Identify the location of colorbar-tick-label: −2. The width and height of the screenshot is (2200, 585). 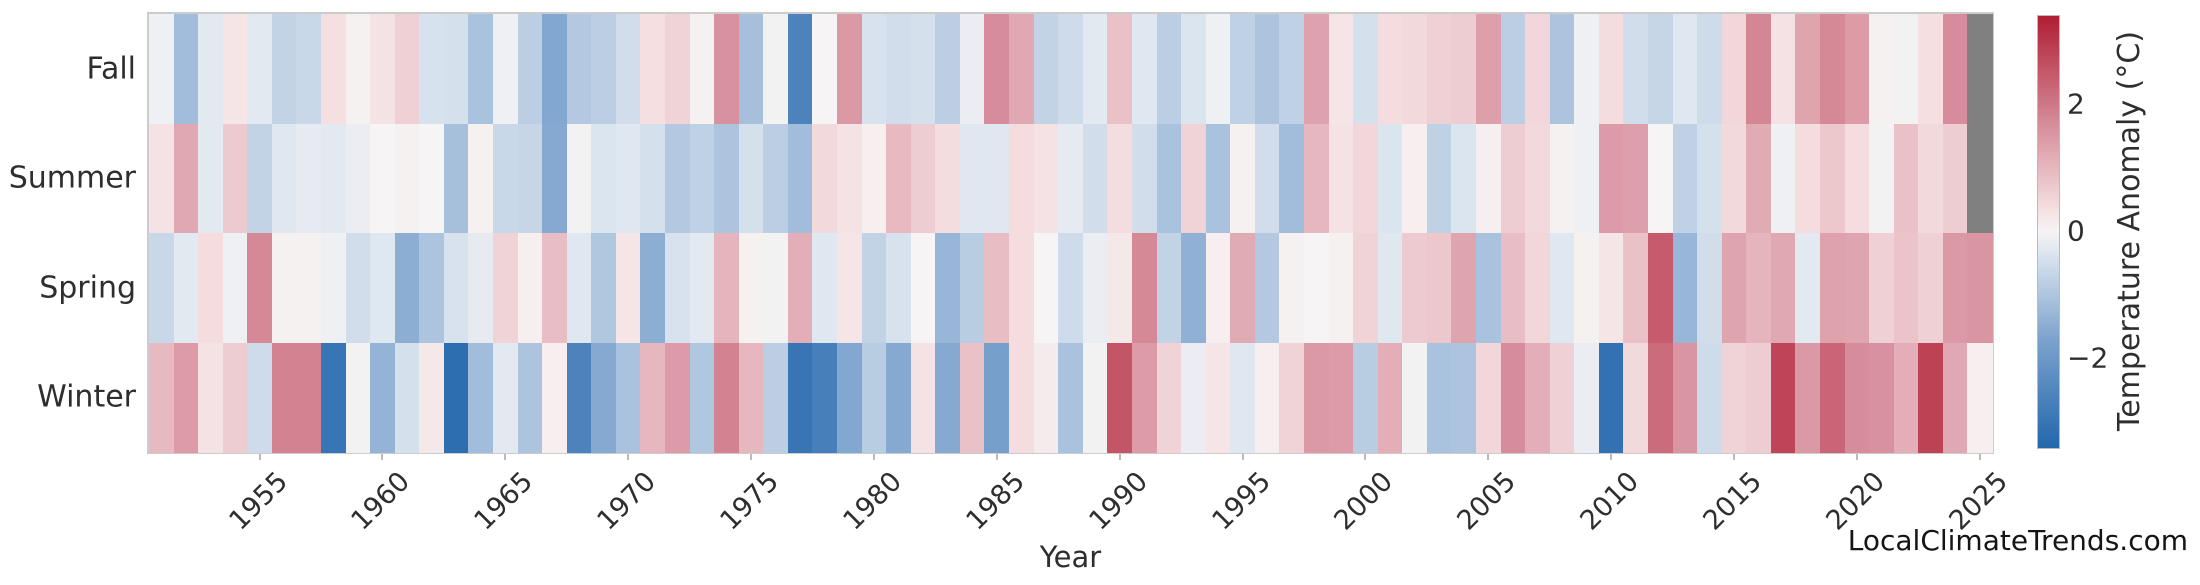
(2088, 358).